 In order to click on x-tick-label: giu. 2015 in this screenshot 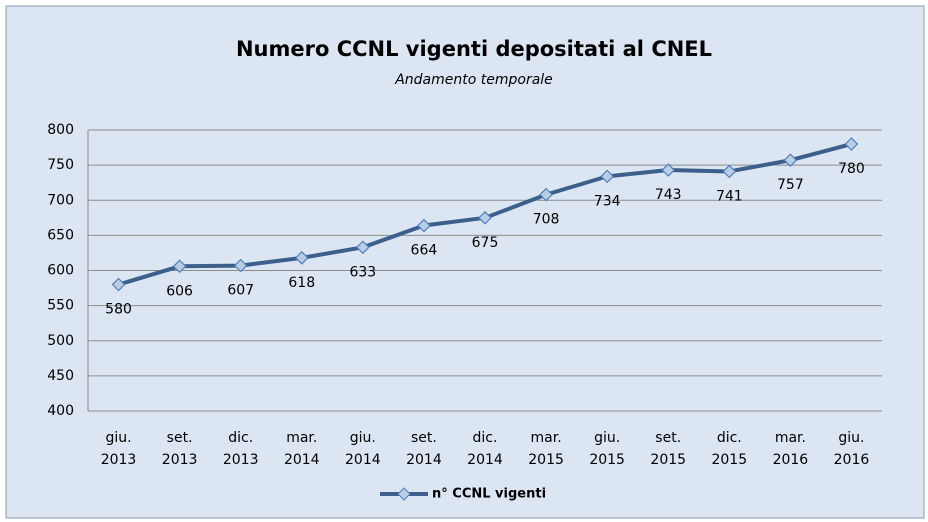, I will do `click(607, 449)`.